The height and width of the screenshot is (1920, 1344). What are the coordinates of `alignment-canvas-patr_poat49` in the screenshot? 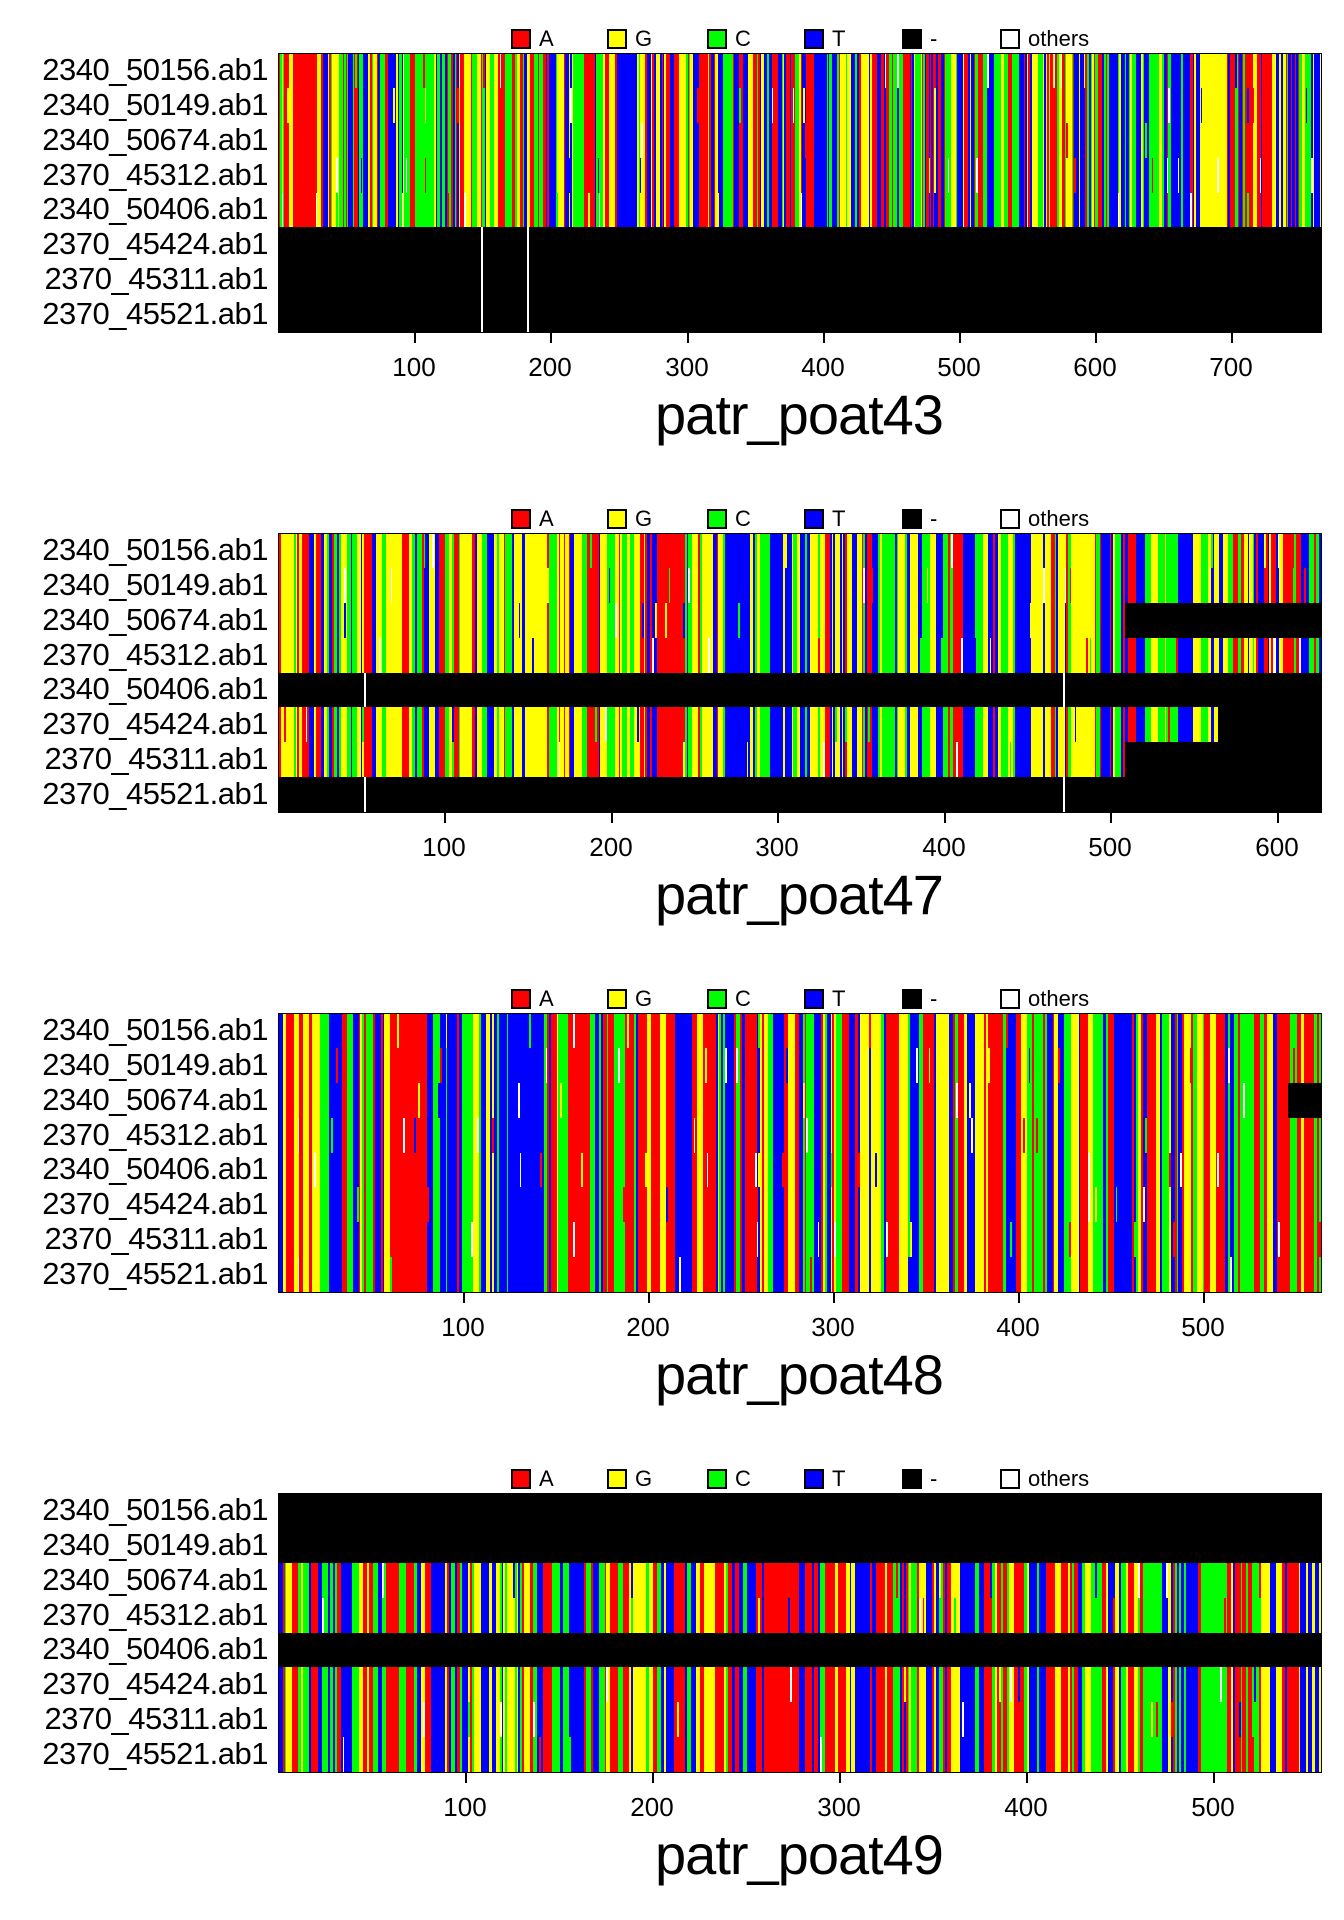 It's located at (800, 1633).